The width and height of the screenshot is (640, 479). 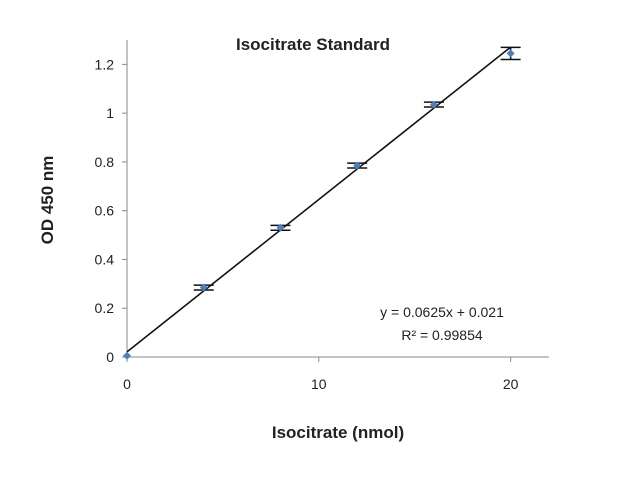 What do you see at coordinates (110, 113) in the screenshot?
I see `y-tick-label: 1` at bounding box center [110, 113].